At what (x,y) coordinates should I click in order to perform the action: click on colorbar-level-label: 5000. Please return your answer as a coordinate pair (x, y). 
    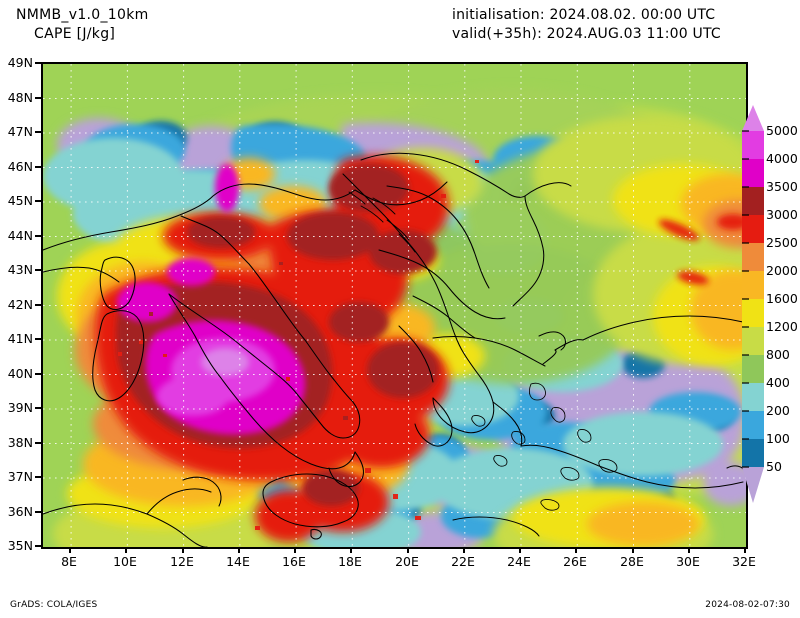
    Looking at the image, I should click on (782, 130).